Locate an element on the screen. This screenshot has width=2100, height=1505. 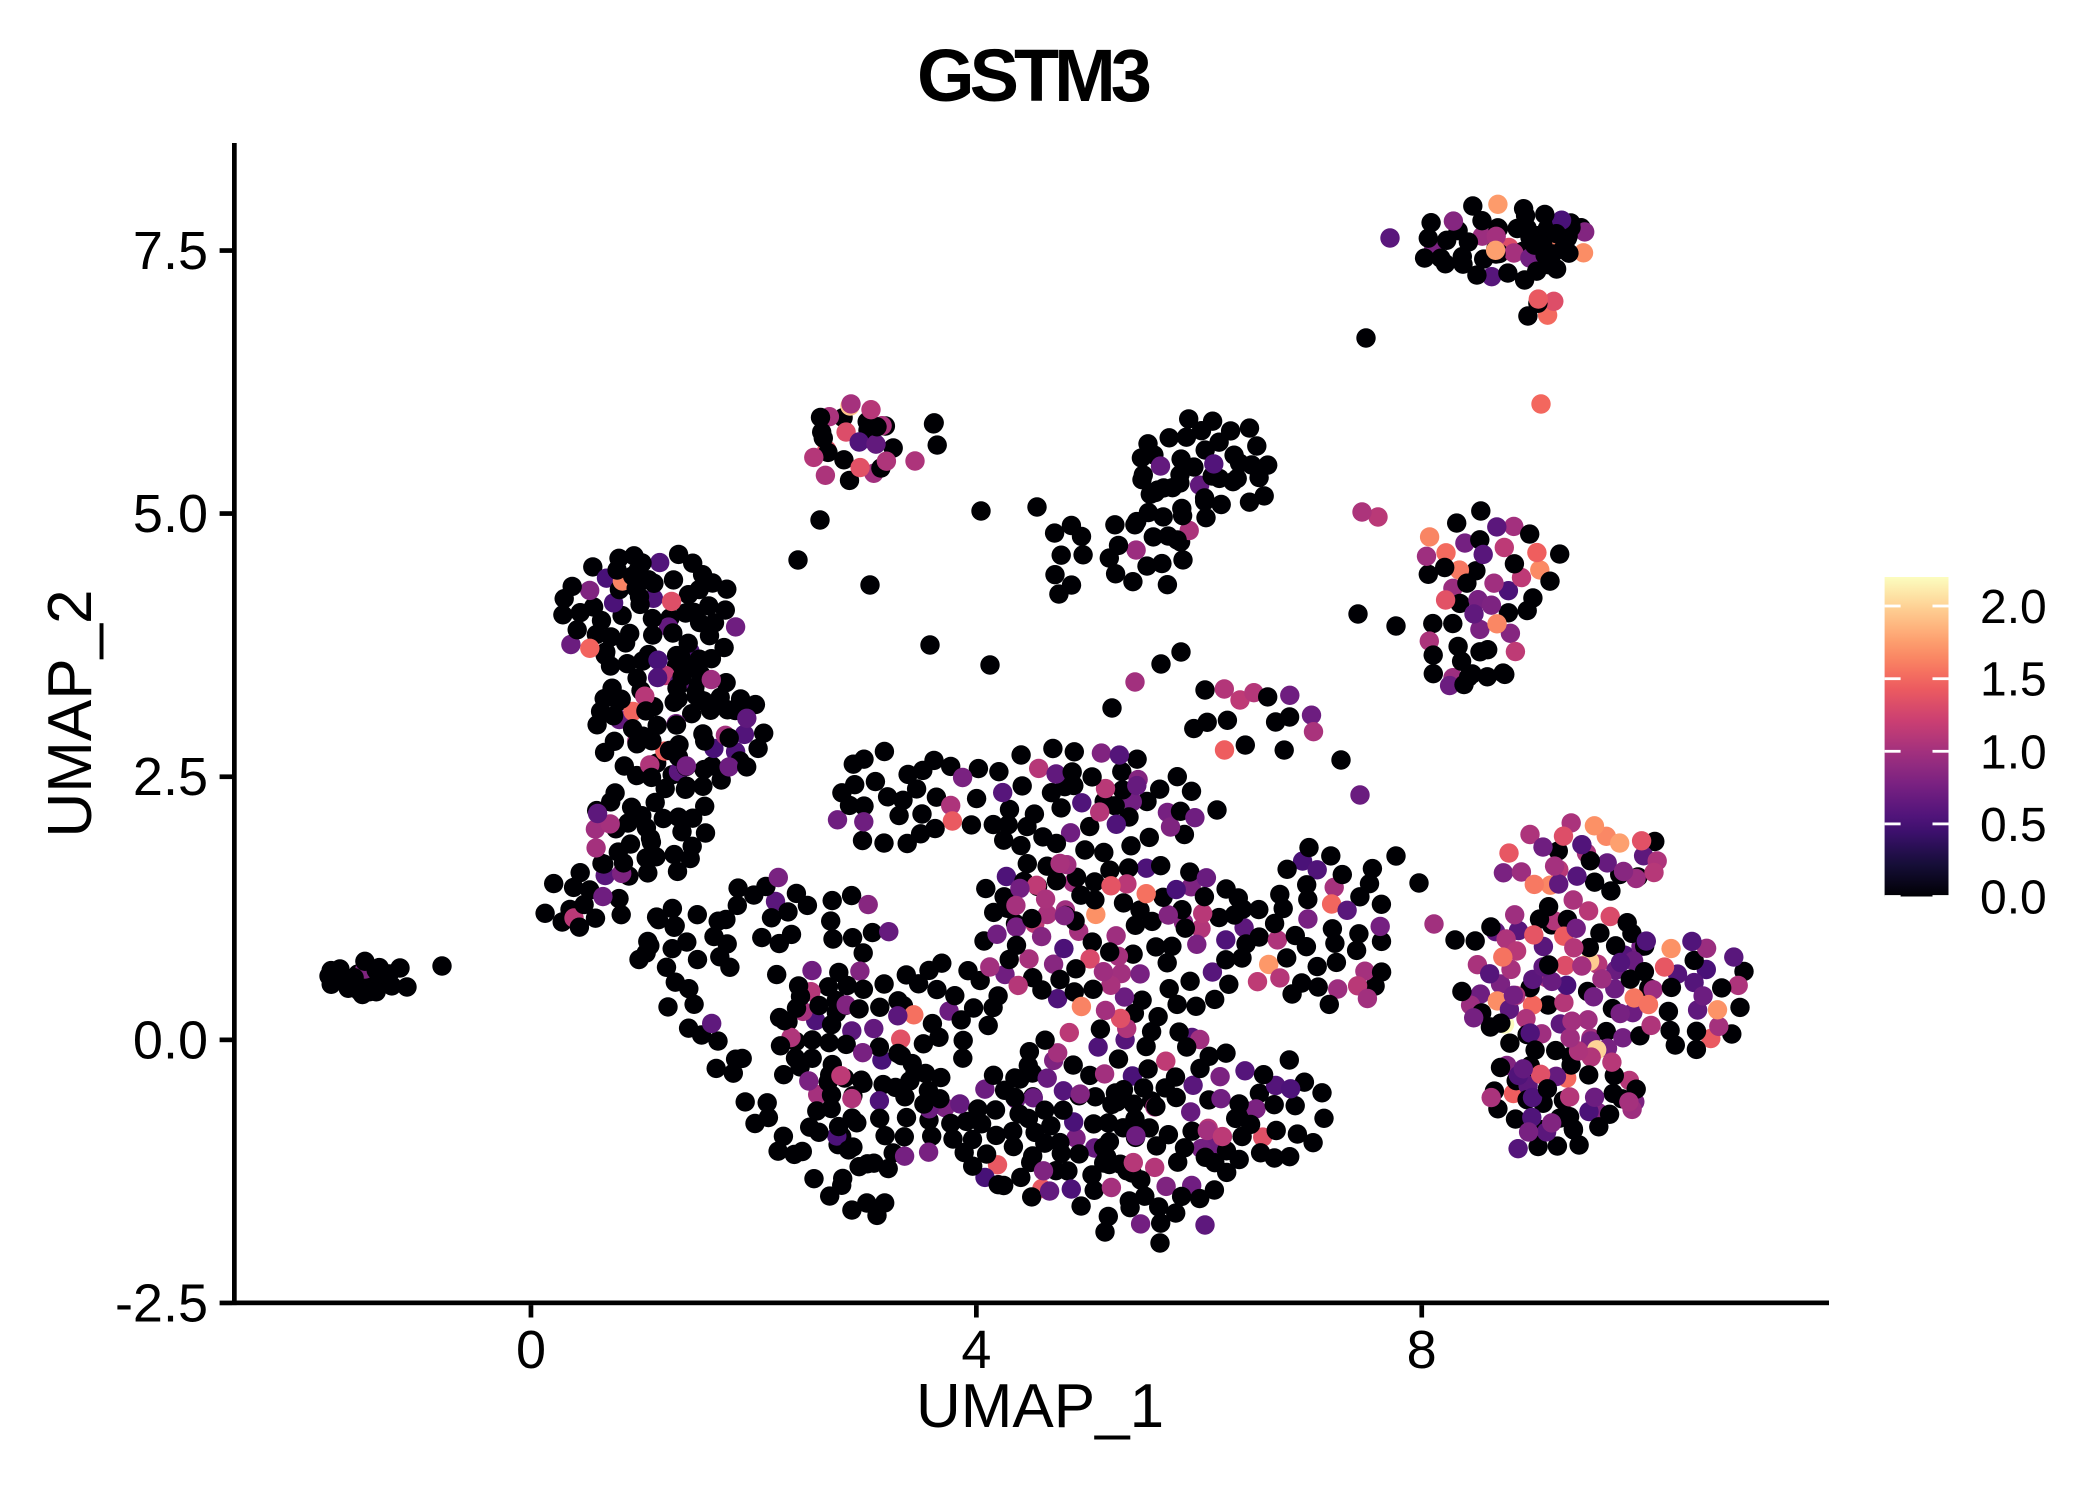
svg-text: 7.5 is located at coordinates (170, 251).